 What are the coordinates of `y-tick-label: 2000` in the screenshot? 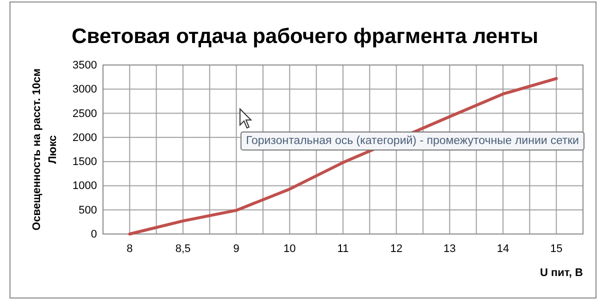 It's located at (84, 138).